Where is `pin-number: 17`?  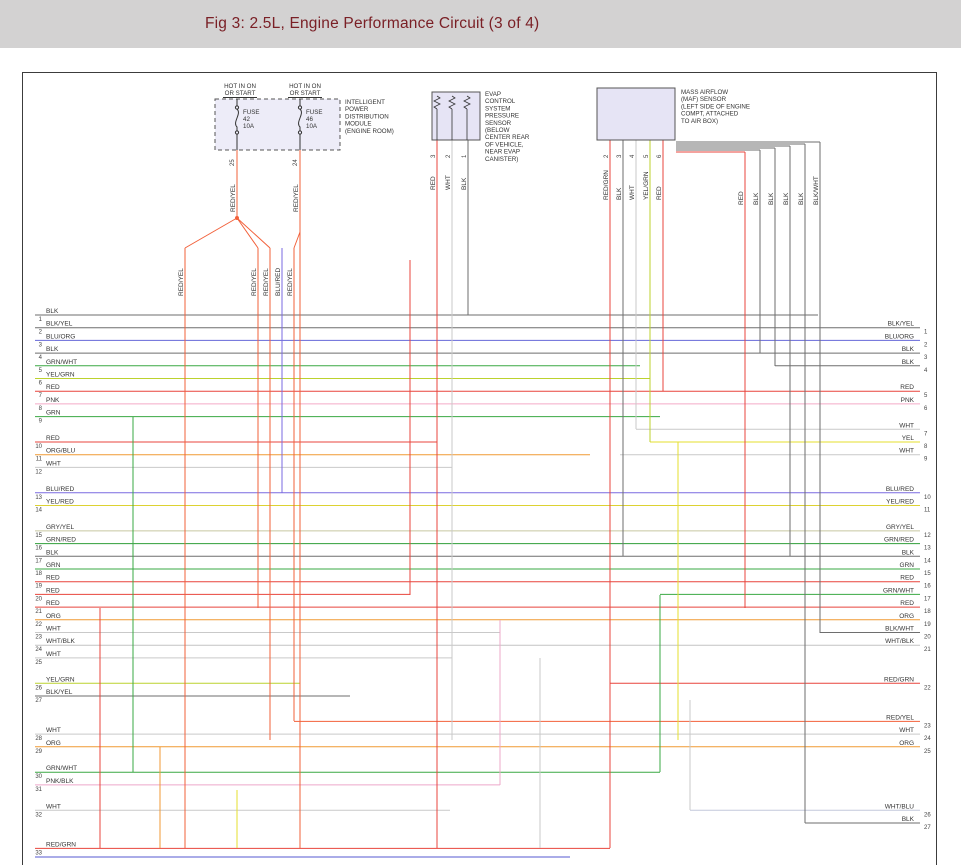 pin-number: 17 is located at coordinates (927, 599).